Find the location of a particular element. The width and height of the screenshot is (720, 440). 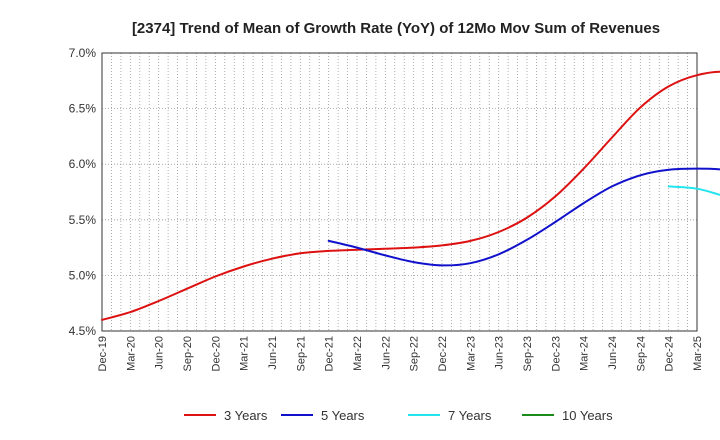

x-tick-label: Sep-24 is located at coordinates (641, 353).